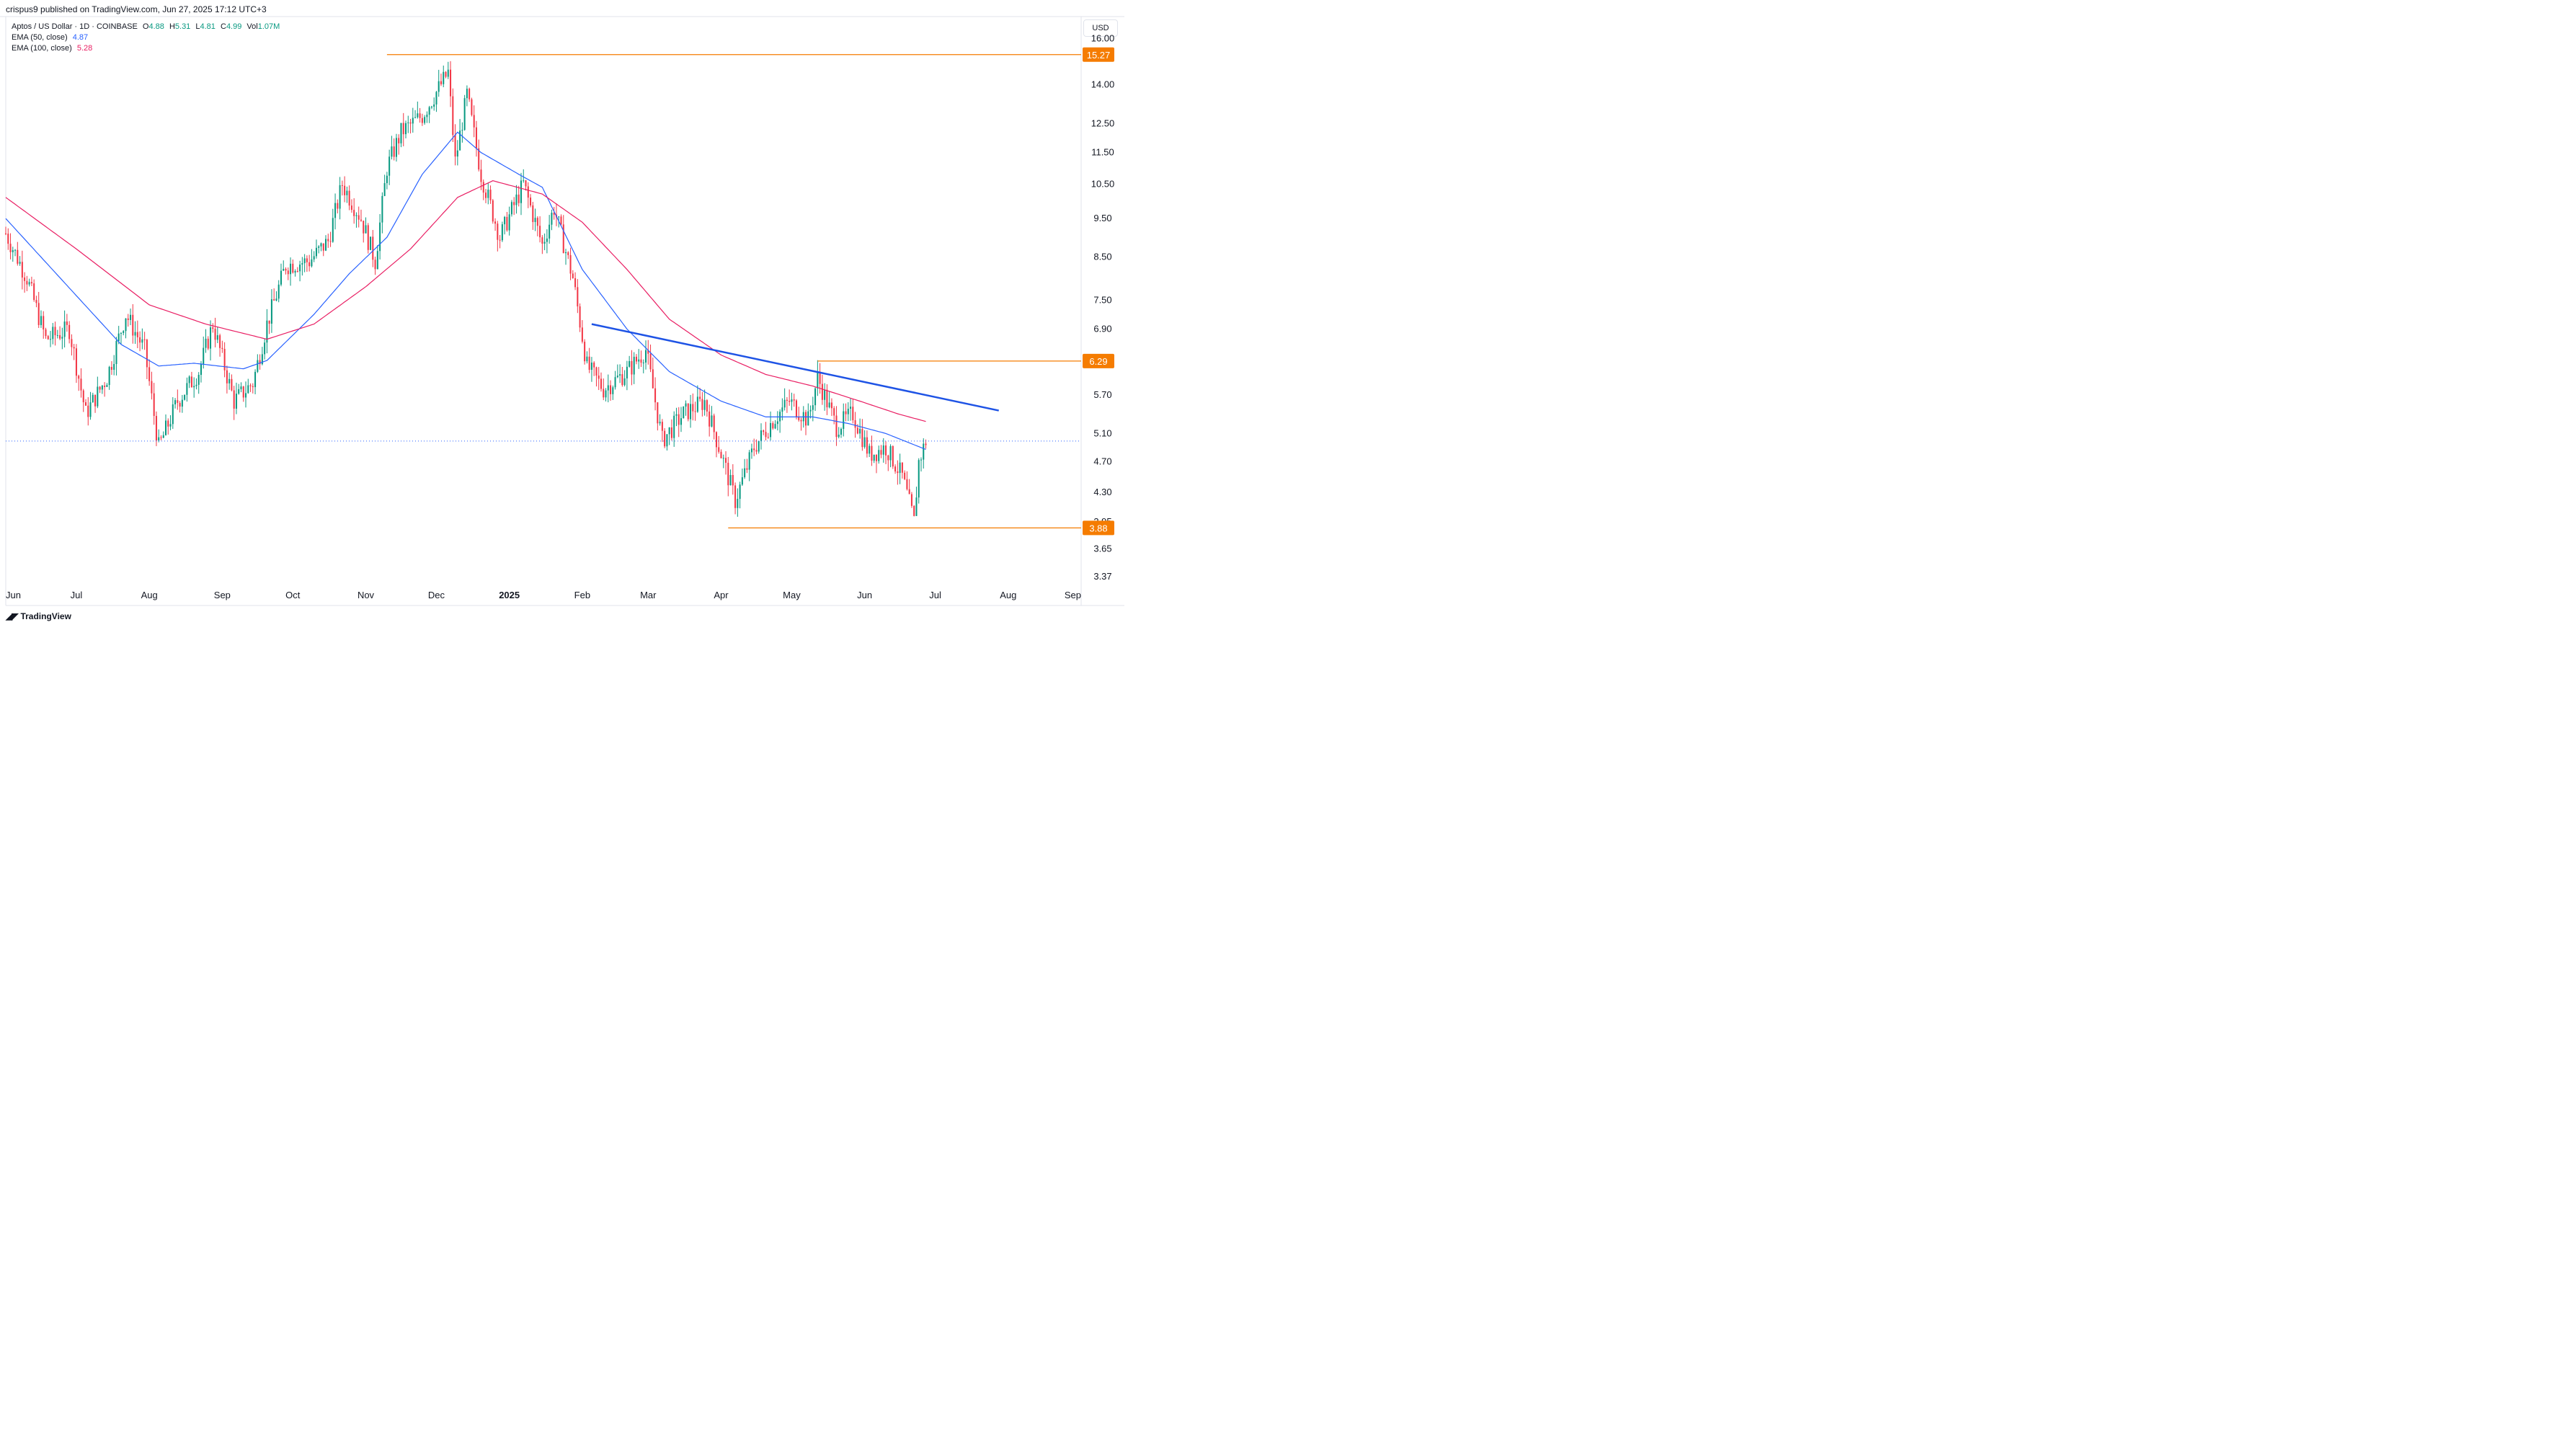 This screenshot has height=1433, width=2576. What do you see at coordinates (1099, 55) in the screenshot?
I see `level-label: 15.27` at bounding box center [1099, 55].